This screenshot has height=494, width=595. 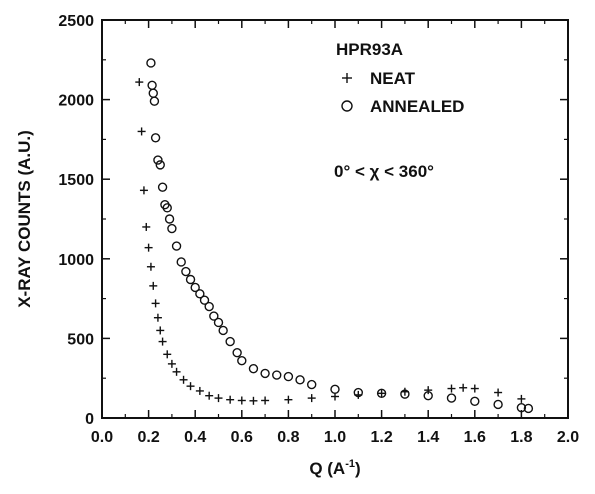 What do you see at coordinates (24, 219) in the screenshot?
I see `y-axis-title: X-RAY COUNTS (A.U.)` at bounding box center [24, 219].